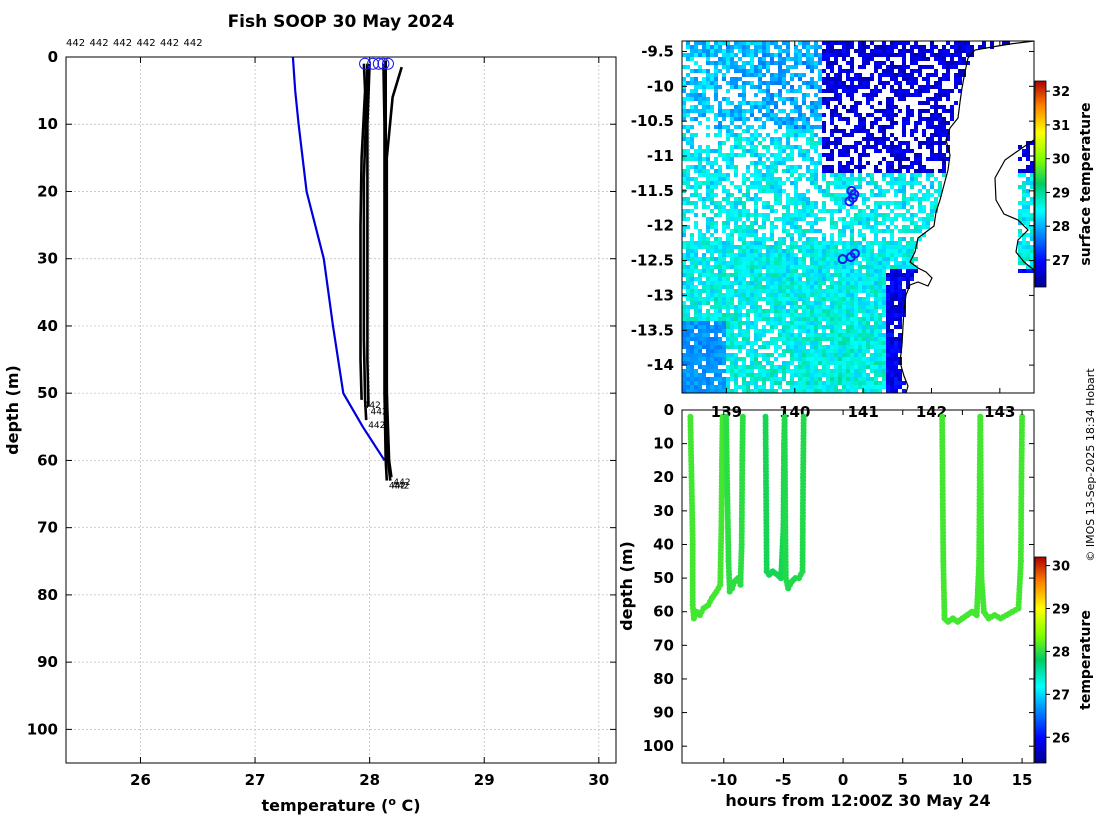  What do you see at coordinates (255, 780) in the screenshot?
I see `profile-xtick-label: 27` at bounding box center [255, 780].